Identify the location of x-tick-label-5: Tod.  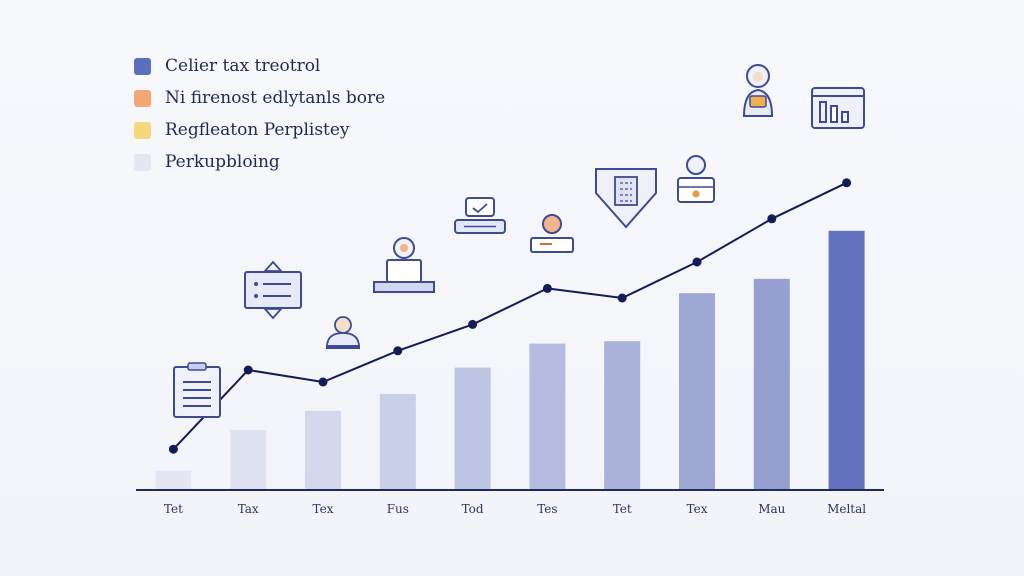
(473, 509).